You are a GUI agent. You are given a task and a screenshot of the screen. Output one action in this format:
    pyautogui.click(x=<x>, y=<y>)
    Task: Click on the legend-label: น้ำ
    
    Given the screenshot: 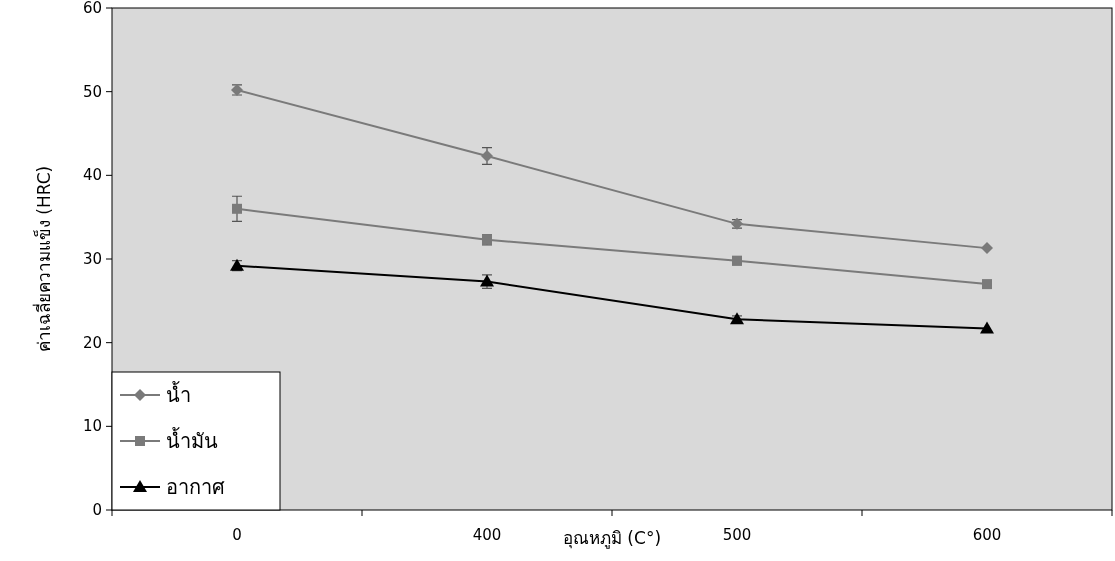 What is the action you would take?
    pyautogui.click(x=178, y=394)
    